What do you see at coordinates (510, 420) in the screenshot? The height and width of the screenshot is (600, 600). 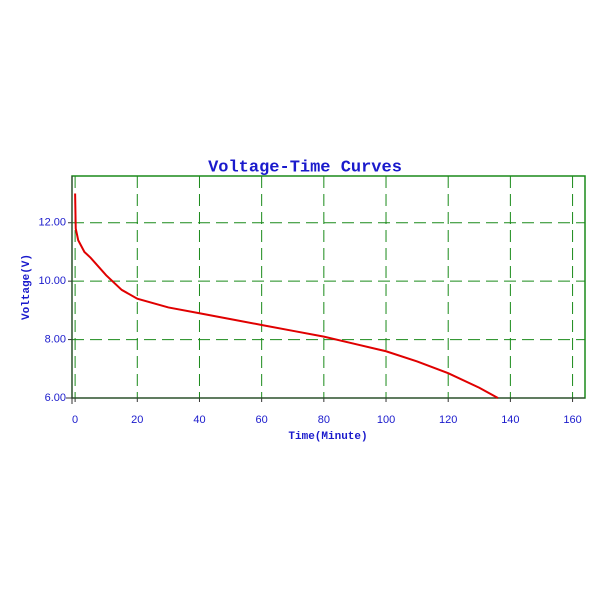 I see `x-tick-label: 140` at bounding box center [510, 420].